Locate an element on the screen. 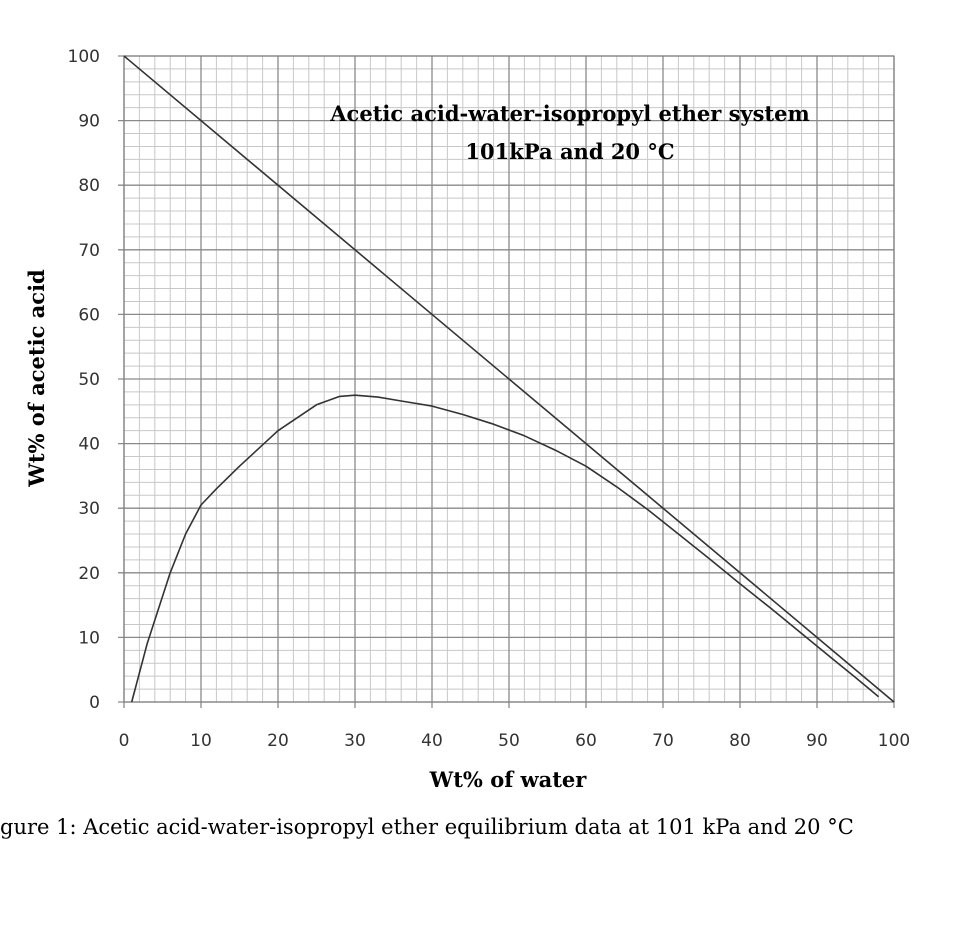 This screenshot has width=972, height=926. x-tick-label: 40 is located at coordinates (432, 741).